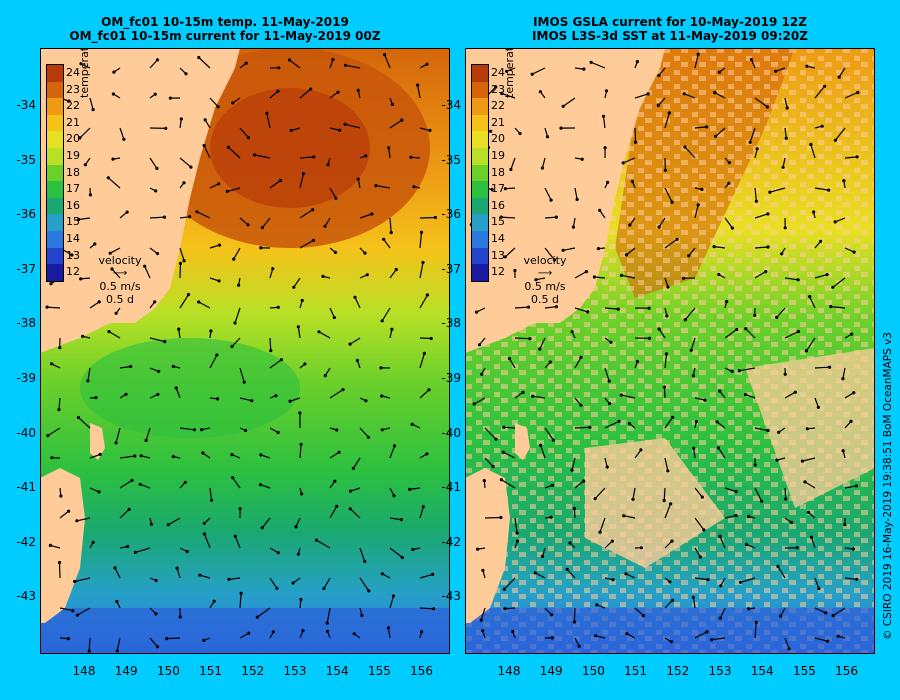  Describe the element at coordinates (73, 139) in the screenshot. I see `legend-tick: 20` at that location.